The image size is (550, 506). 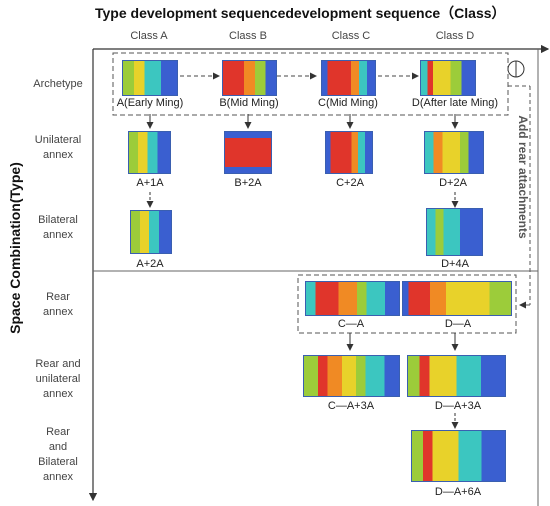 I want to click on row-label-rear-unilateral: Rear and unilateral annex, so click(x=58, y=379).